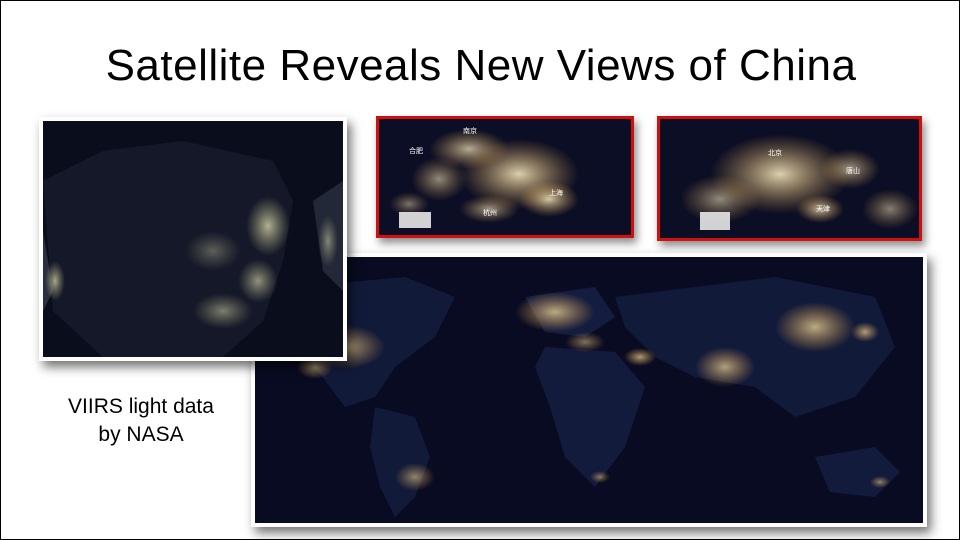  What do you see at coordinates (141, 434) in the screenshot?
I see `caption-line-2: by NASA` at bounding box center [141, 434].